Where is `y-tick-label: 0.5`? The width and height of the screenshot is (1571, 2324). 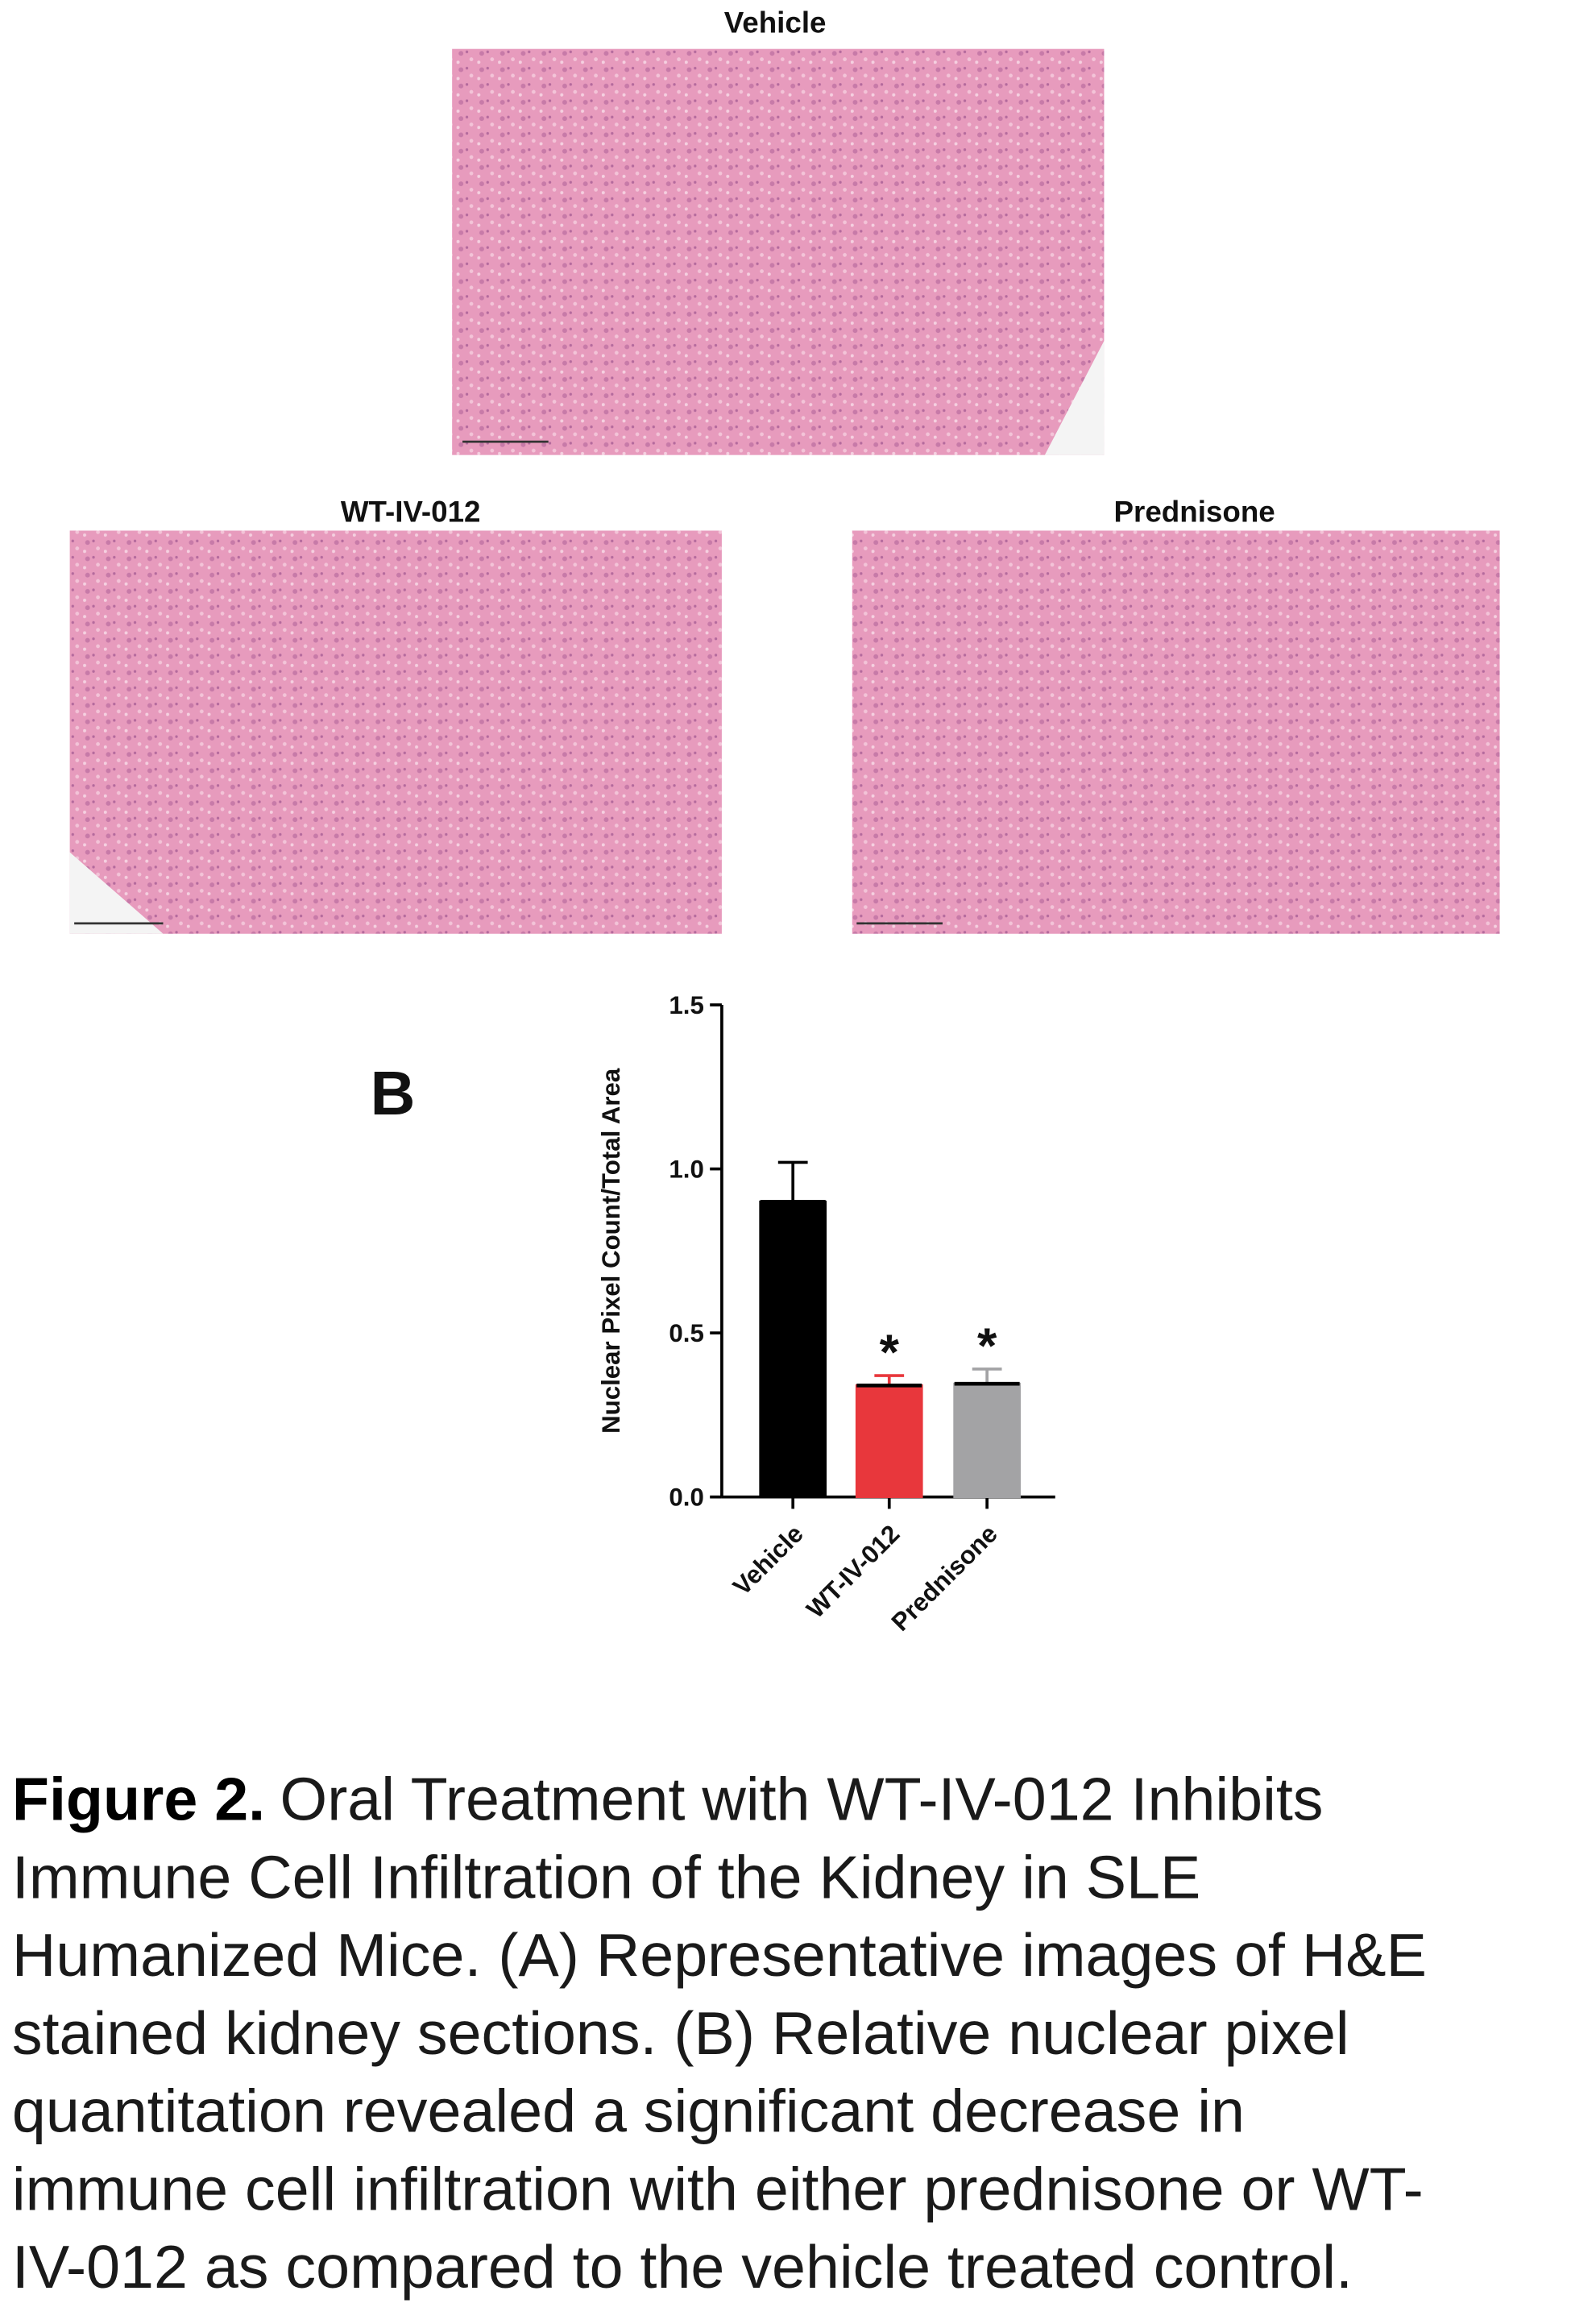 y-tick-label: 0.5 is located at coordinates (686, 1333).